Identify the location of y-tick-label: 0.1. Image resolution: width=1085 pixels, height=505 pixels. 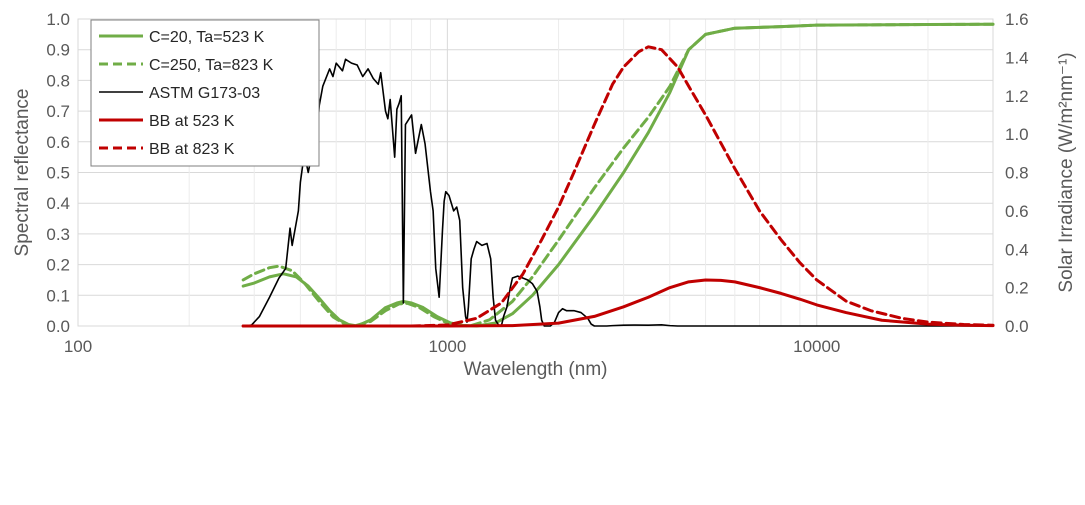
(58, 295).